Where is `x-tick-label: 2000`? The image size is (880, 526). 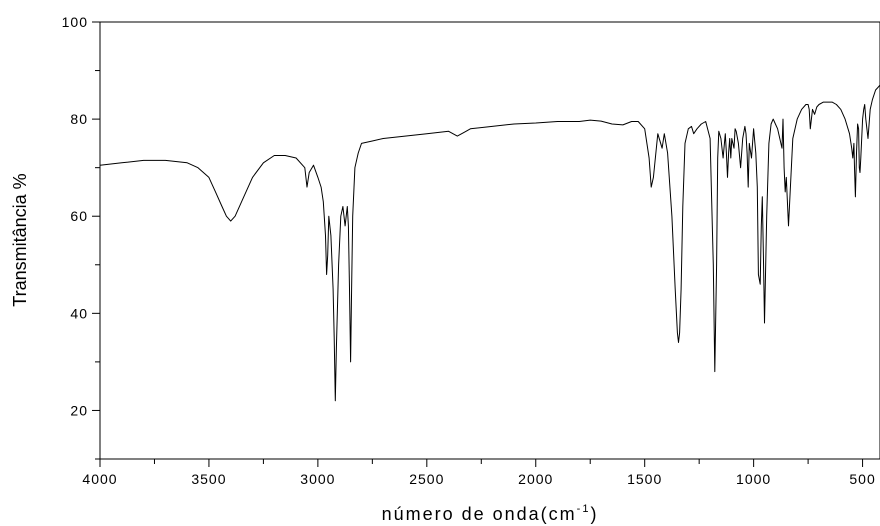 x-tick-label: 2000 is located at coordinates (535, 479).